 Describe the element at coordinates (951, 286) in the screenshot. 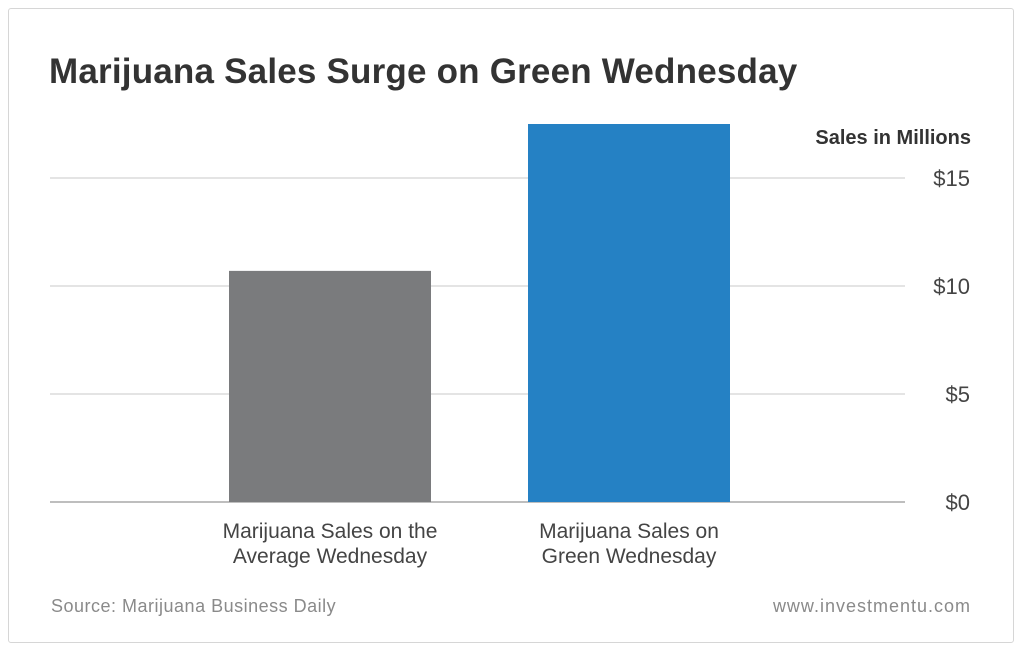

I see `y-tick-label: $10` at that location.